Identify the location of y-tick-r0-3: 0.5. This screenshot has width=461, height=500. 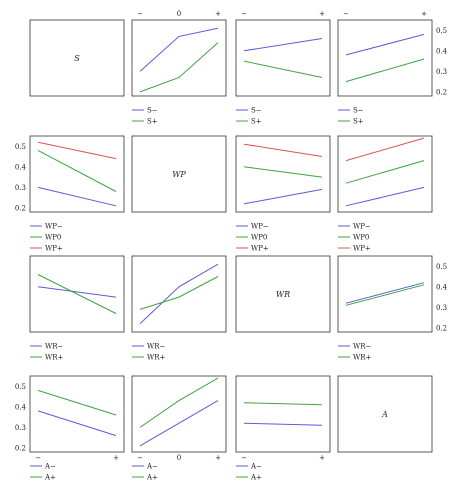
(441, 31).